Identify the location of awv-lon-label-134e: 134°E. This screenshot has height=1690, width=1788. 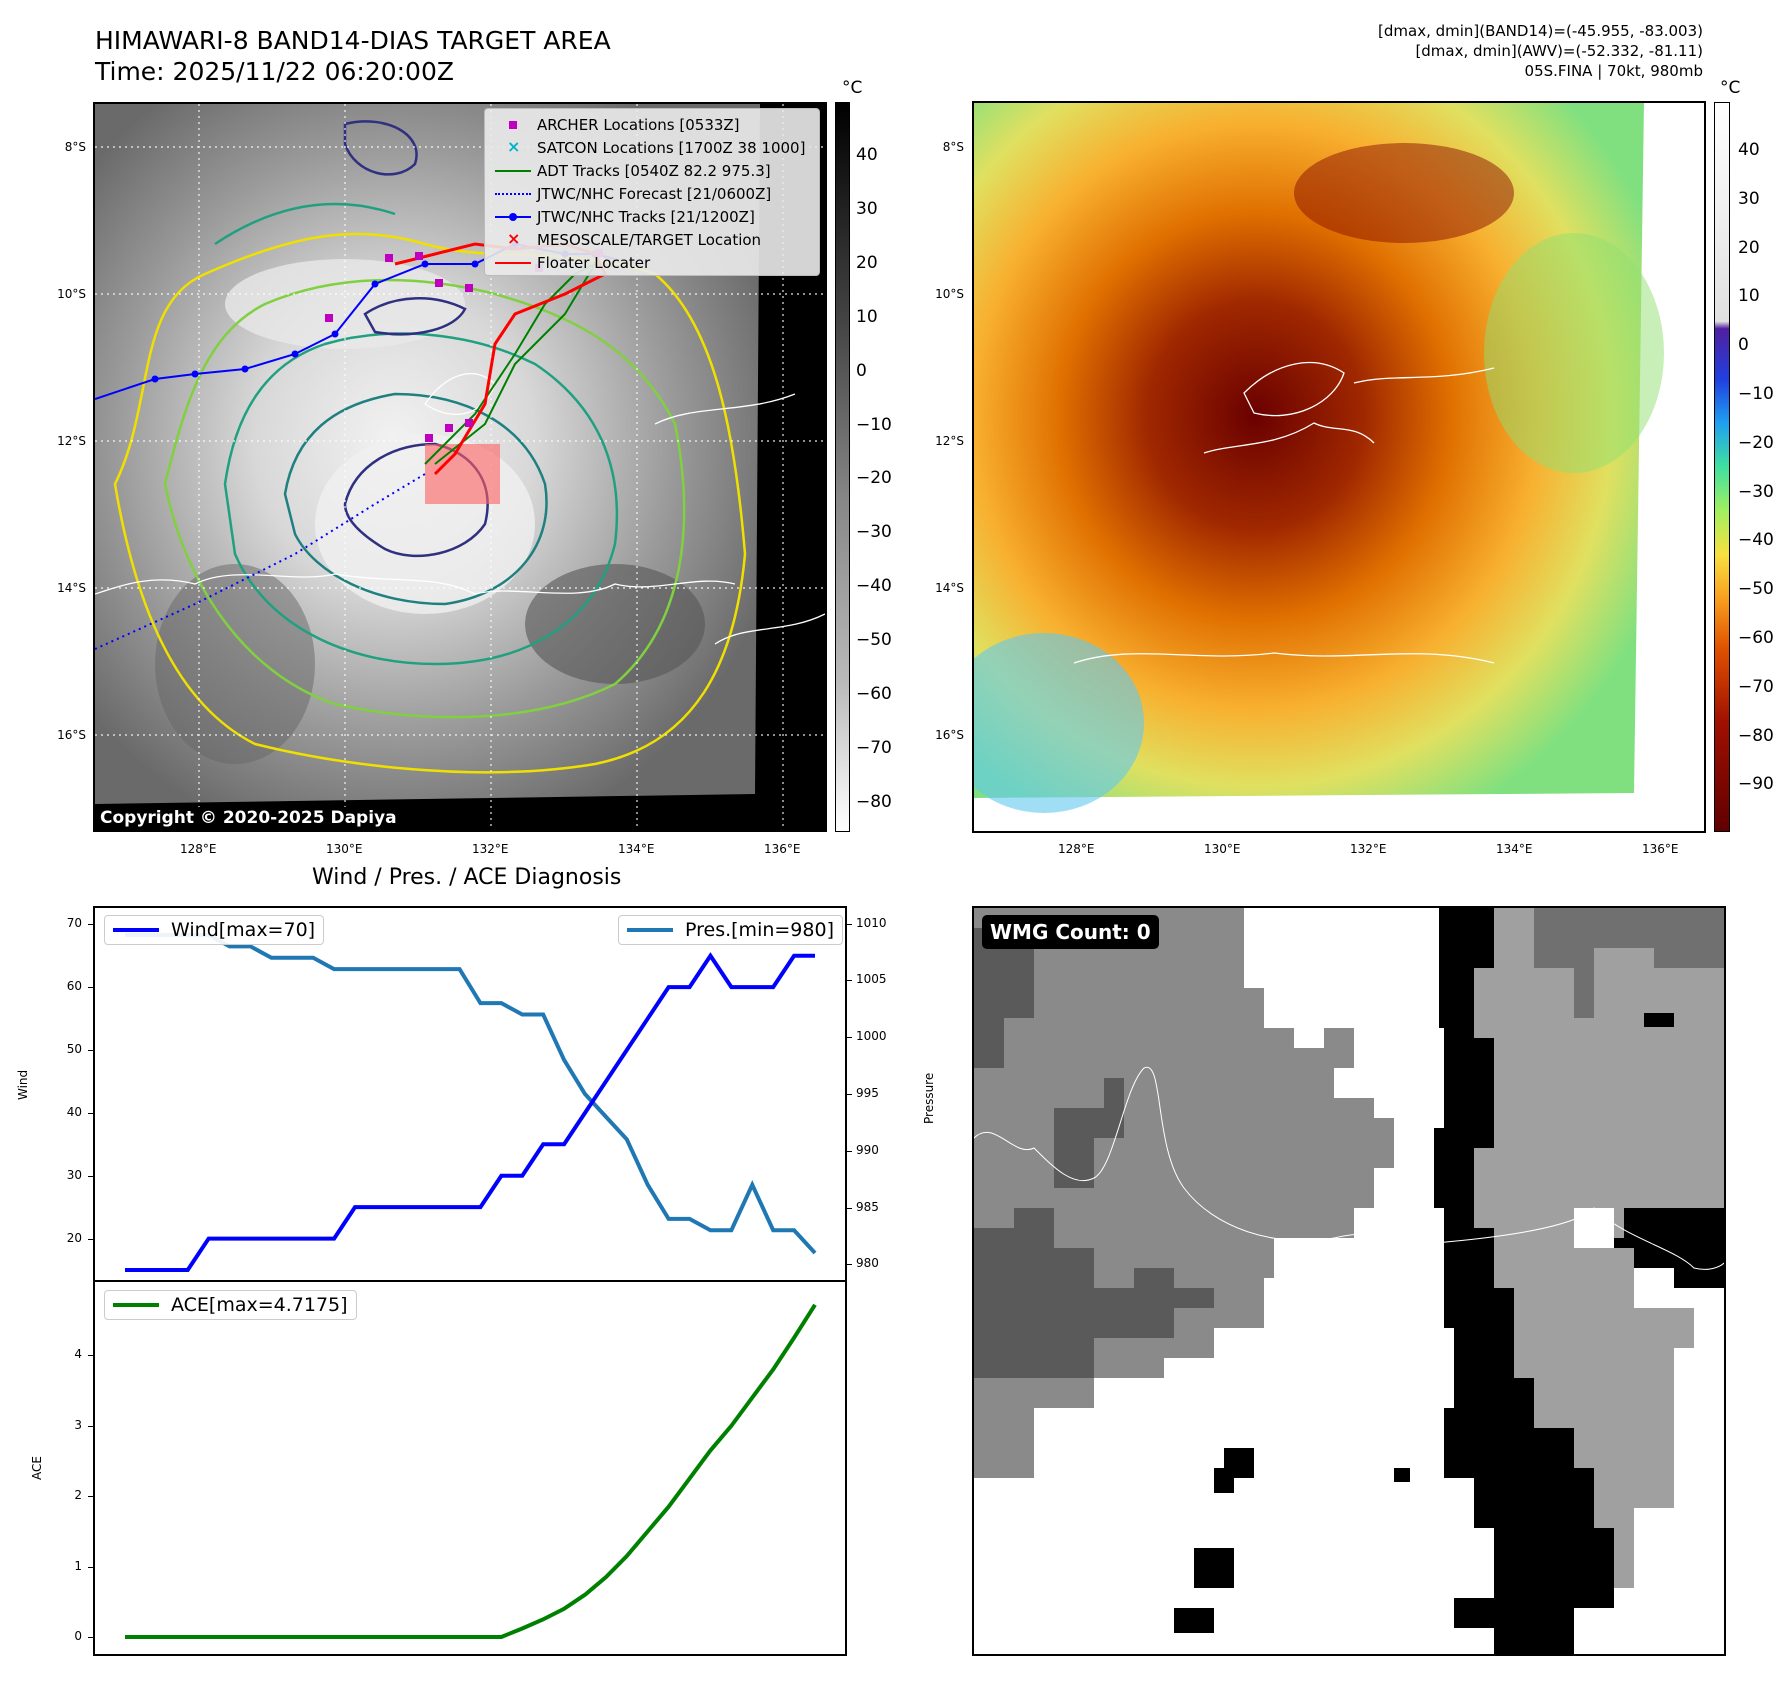
(1514, 849).